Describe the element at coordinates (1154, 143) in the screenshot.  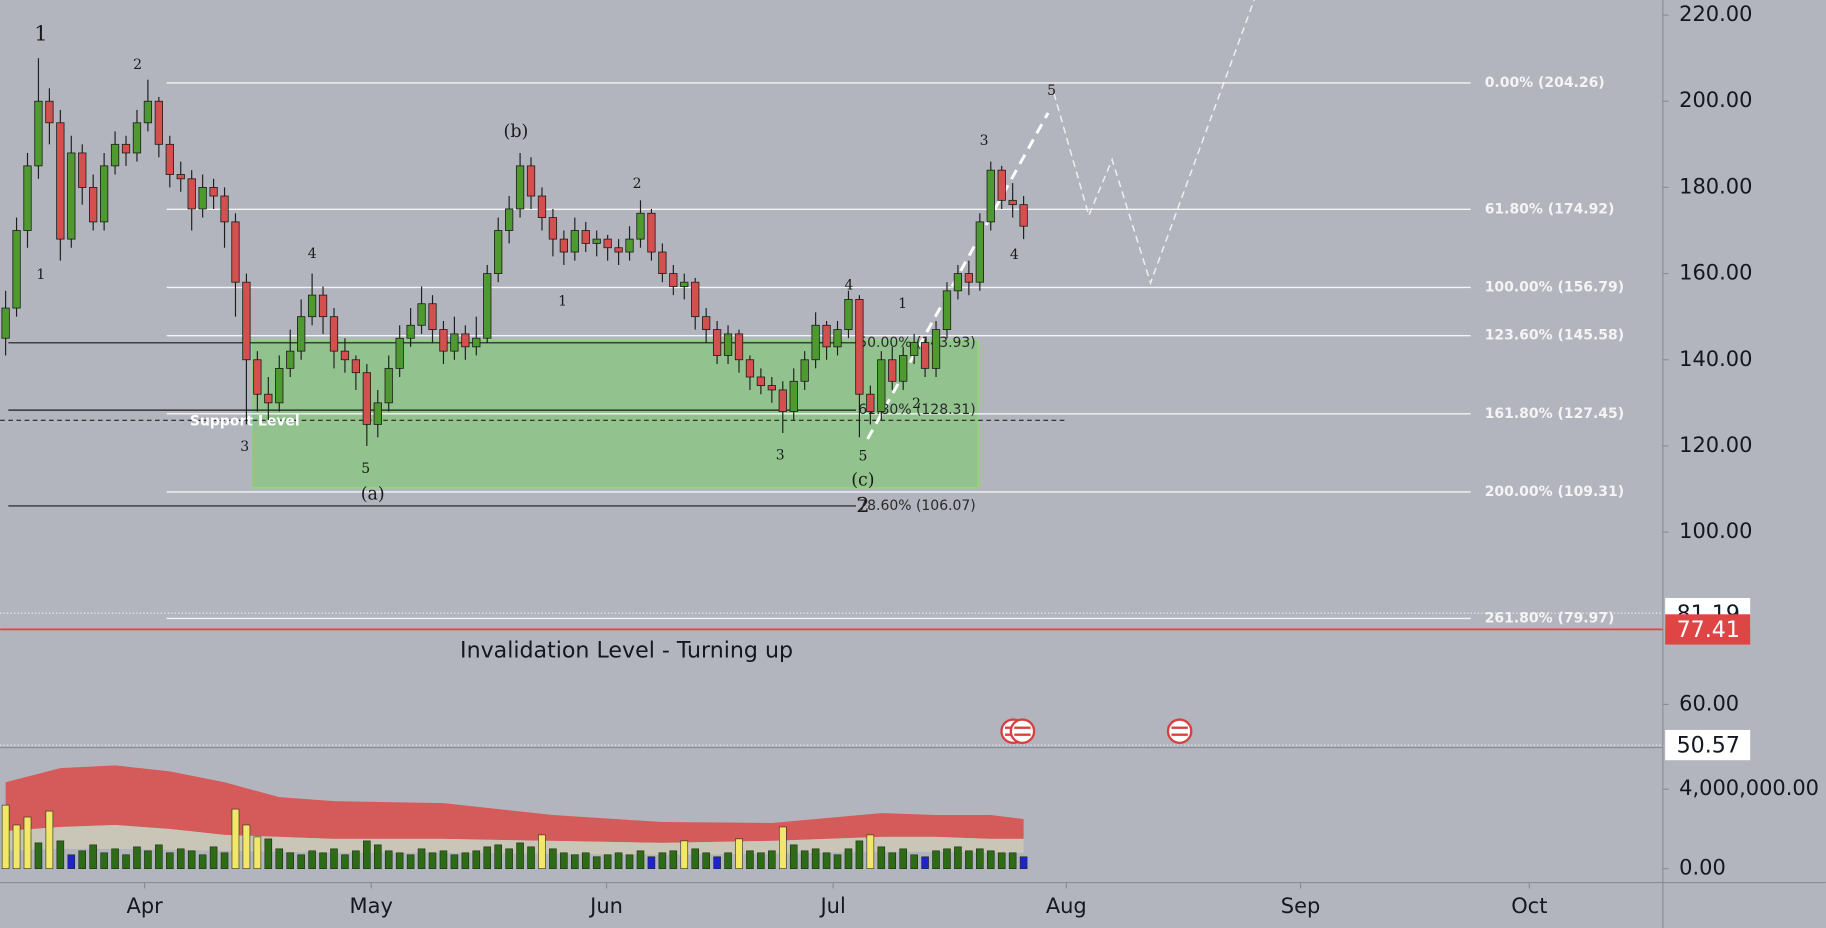
I see `projection-path` at that location.